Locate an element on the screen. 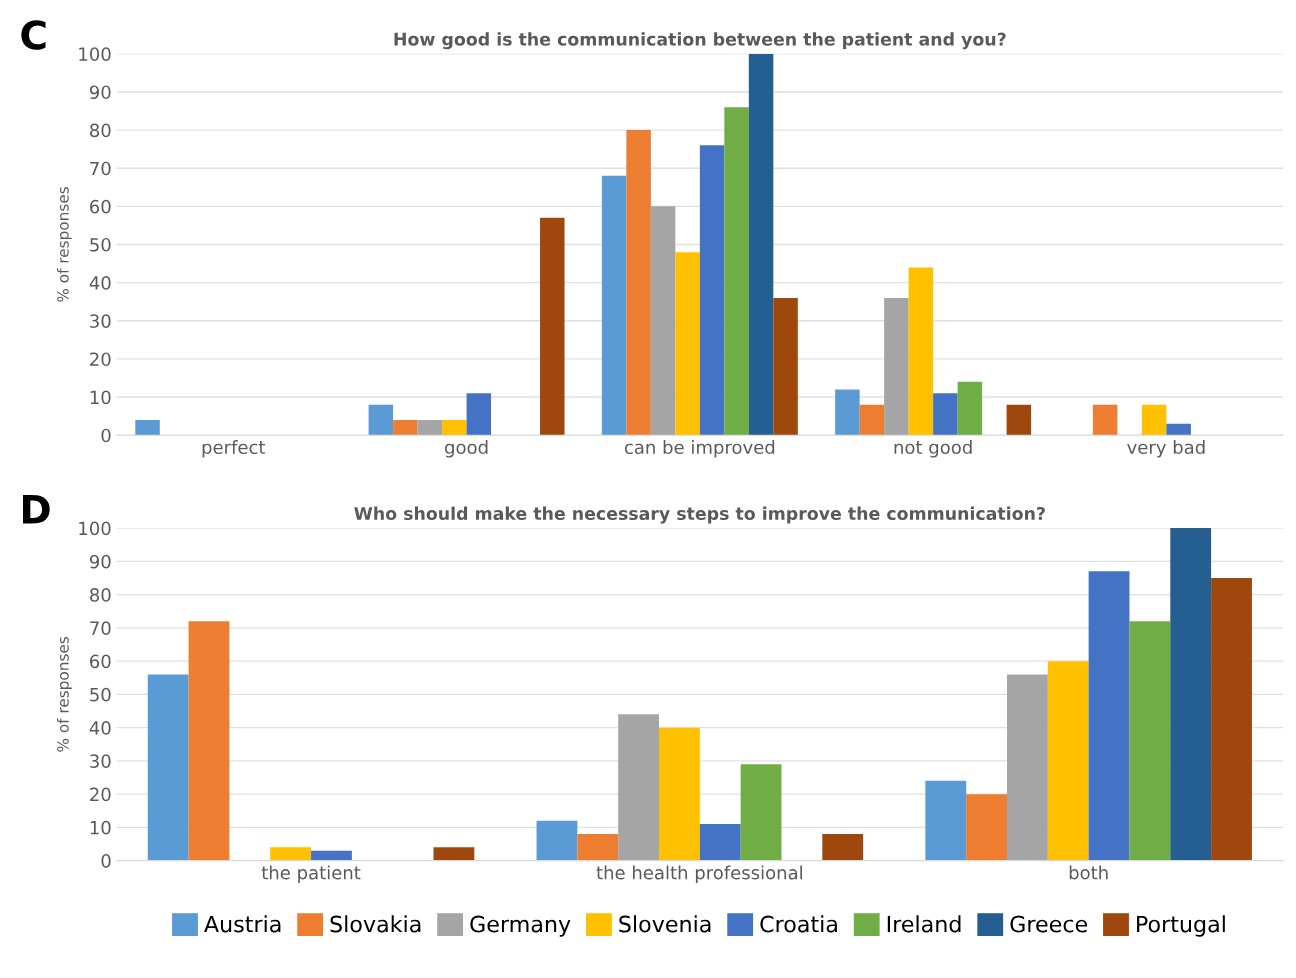 The image size is (1296, 978). x-tick-label: good is located at coordinates (466, 449).